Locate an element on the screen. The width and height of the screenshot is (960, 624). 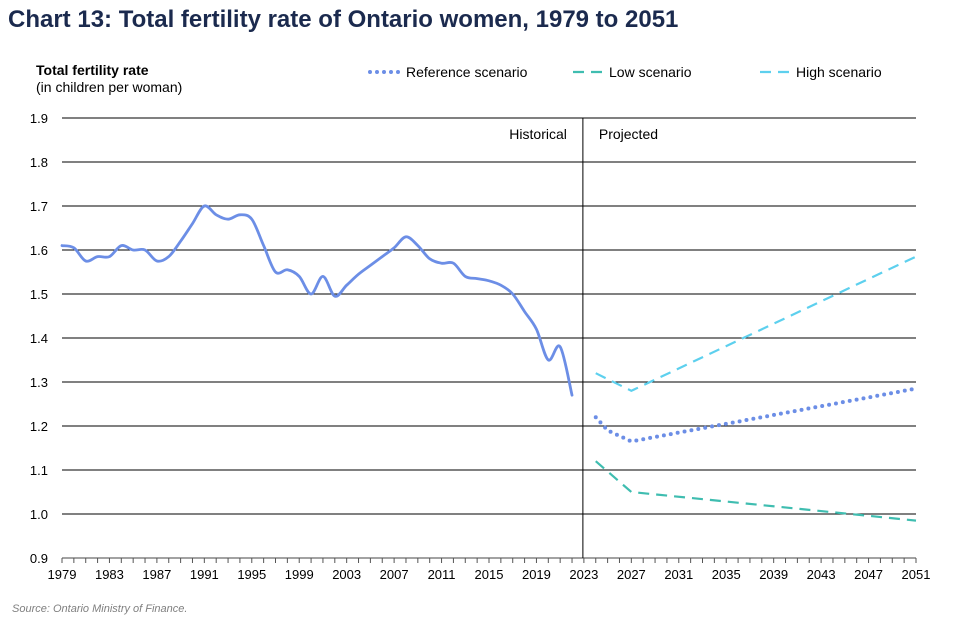
x-tick-label: 1987 is located at coordinates (156, 574).